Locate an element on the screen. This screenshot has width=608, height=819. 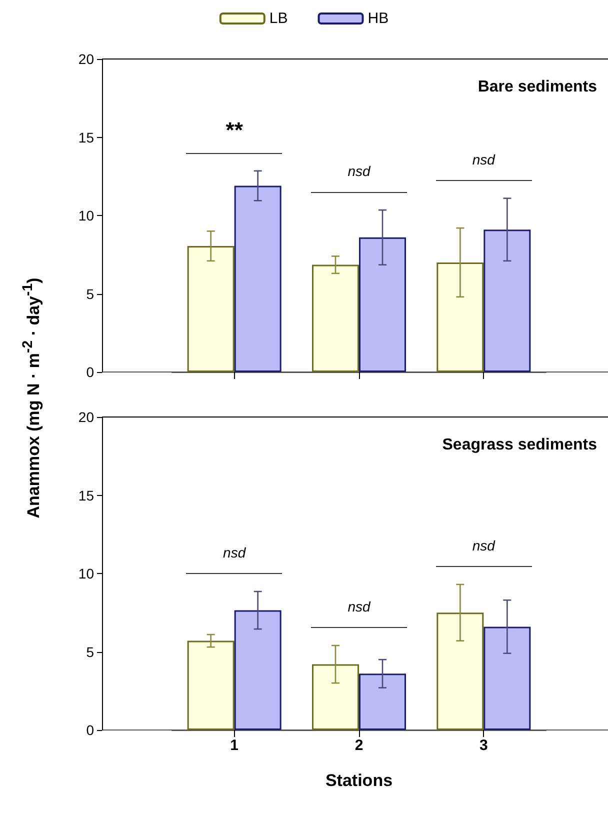
text: Bare sediments is located at coordinates (538, 87).